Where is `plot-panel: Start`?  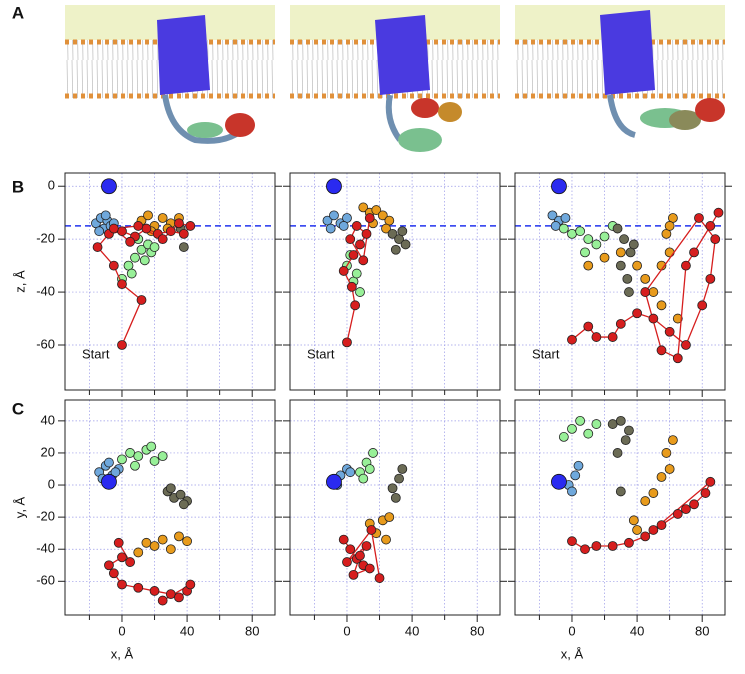 plot-panel: Start is located at coordinates (395, 284).